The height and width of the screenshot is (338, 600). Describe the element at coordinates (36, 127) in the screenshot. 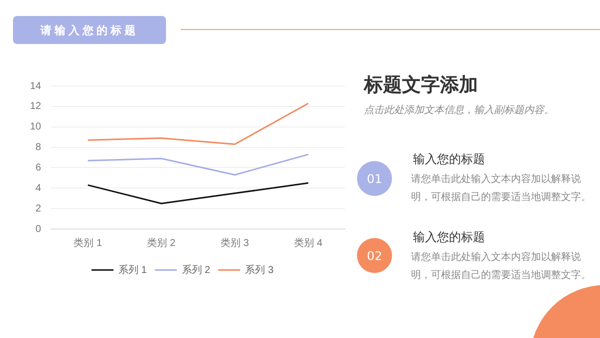

I see `y-tick-label: 10` at that location.